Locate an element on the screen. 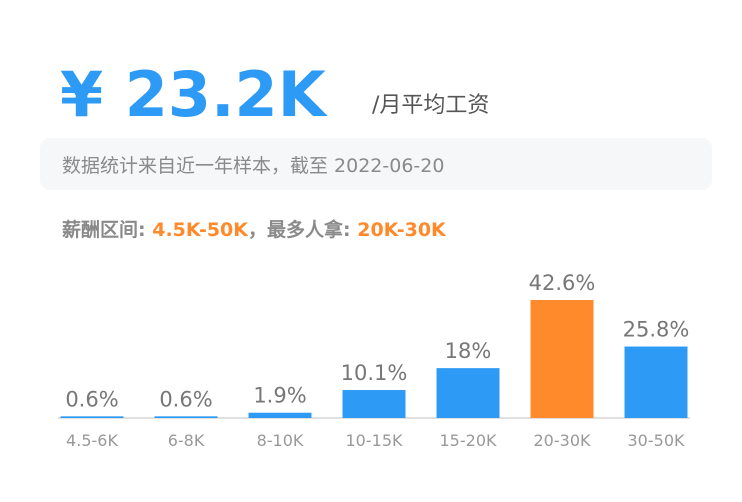  range-value: 4.5K-50K is located at coordinates (200, 230).